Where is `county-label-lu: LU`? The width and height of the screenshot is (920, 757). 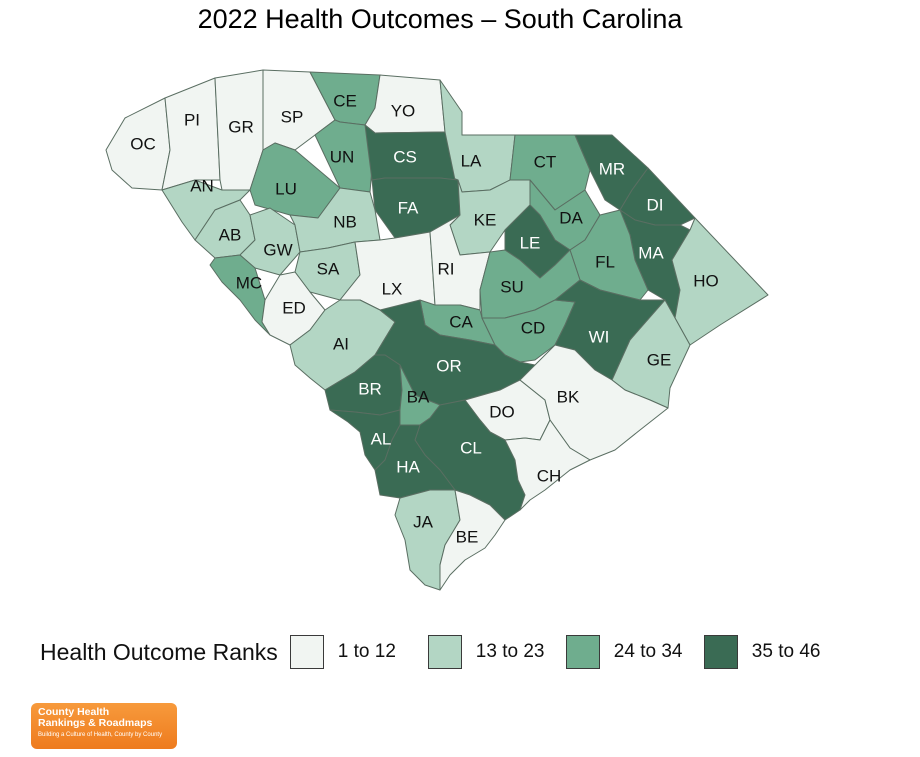 county-label-lu: LU is located at coordinates (286, 188).